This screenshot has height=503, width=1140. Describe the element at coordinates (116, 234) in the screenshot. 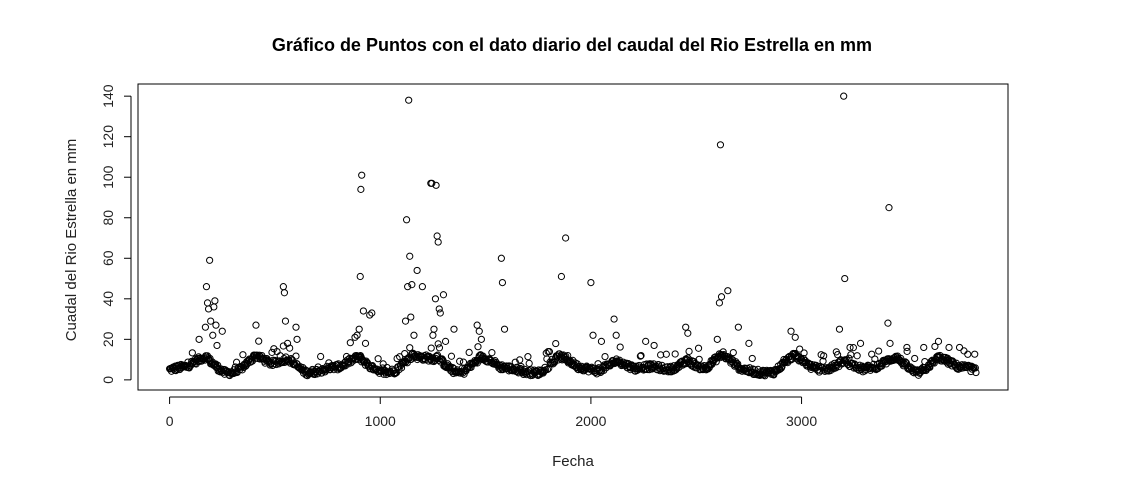

I see `y-axis: 0 20 40 60 80 100 120 140` at that location.